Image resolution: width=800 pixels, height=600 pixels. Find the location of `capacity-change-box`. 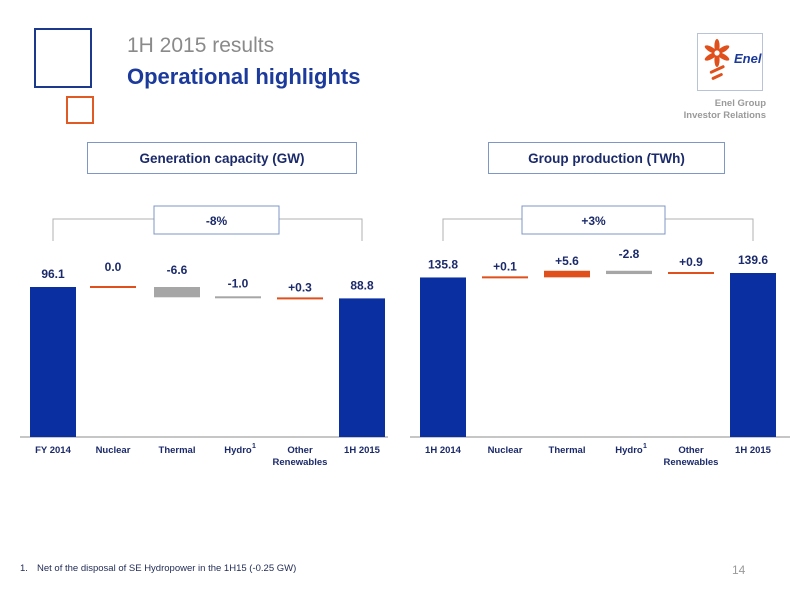

capacity-change-box is located at coordinates (216, 220).